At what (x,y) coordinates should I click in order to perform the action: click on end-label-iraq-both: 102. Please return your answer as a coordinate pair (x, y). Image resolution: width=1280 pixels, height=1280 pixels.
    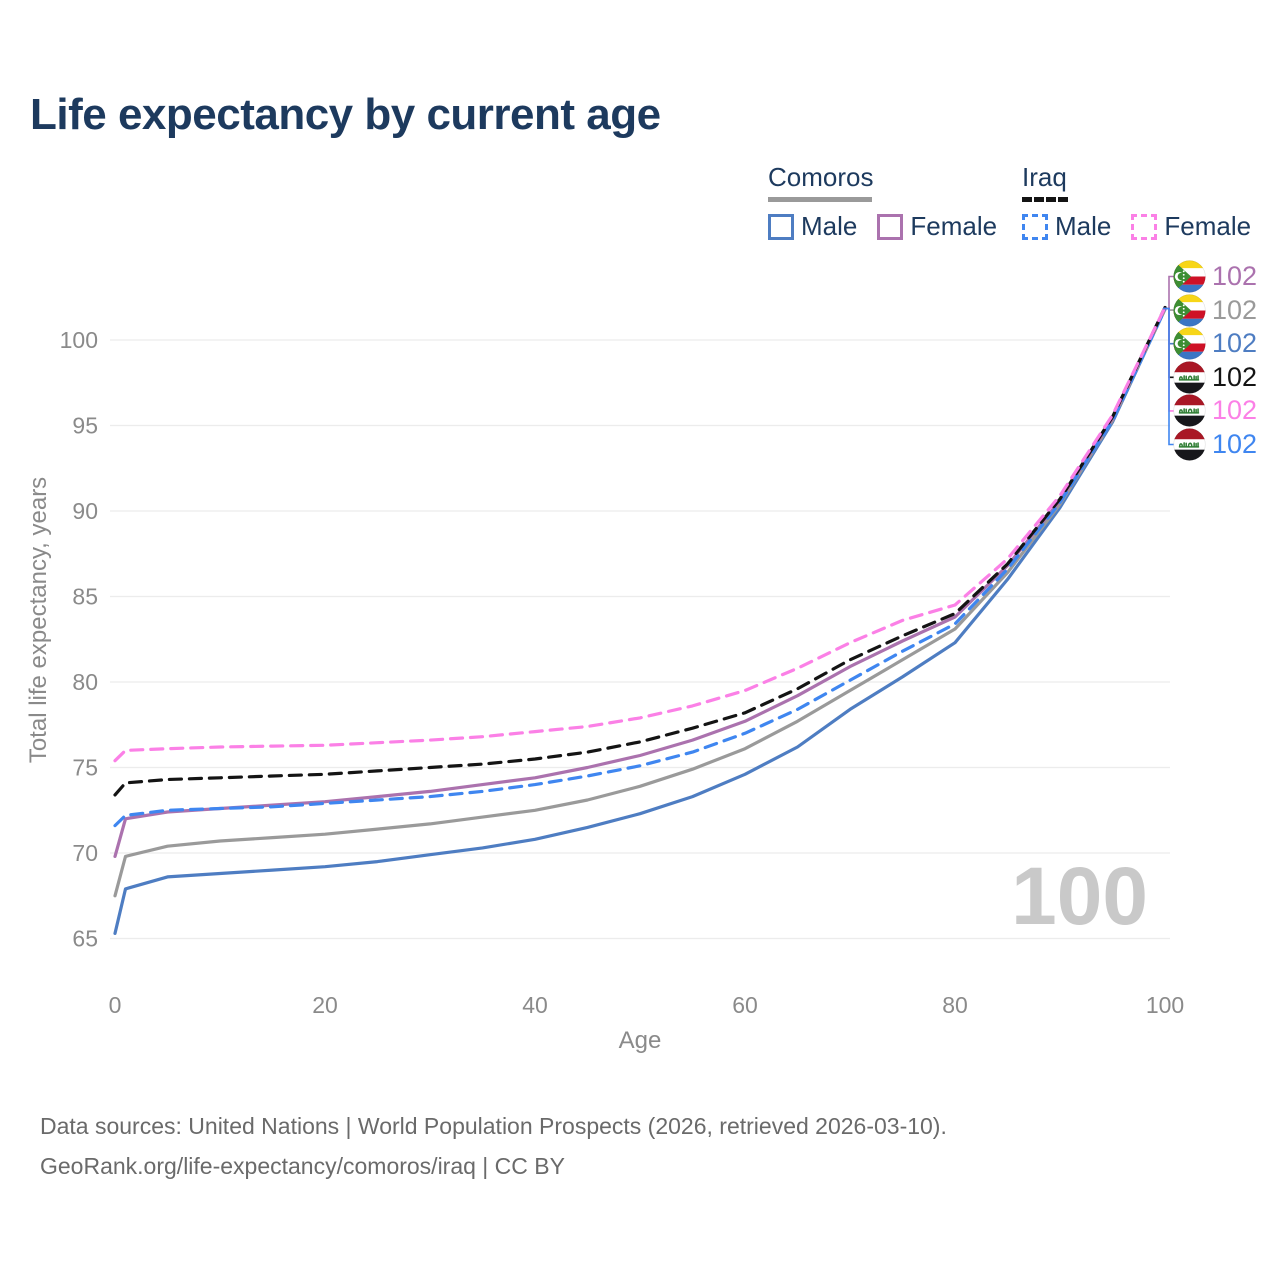
    Looking at the image, I should click on (1215, 377).